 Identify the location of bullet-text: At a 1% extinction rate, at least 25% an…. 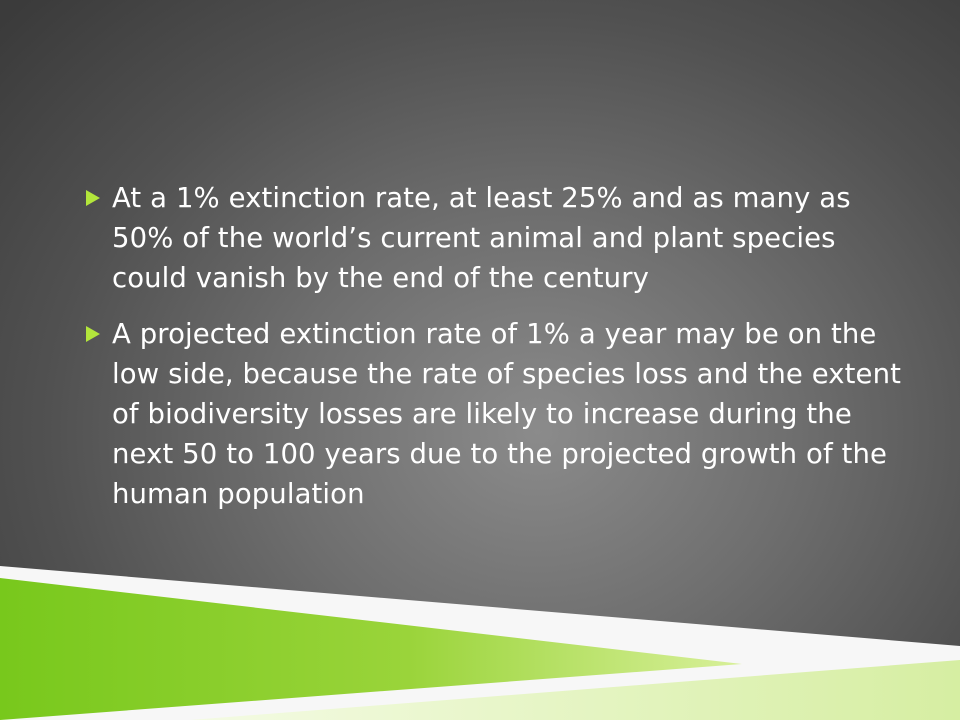
(481, 238).